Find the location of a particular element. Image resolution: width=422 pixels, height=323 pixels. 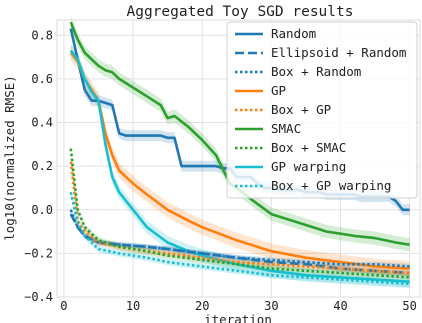

legend-label: Random is located at coordinates (293, 33).